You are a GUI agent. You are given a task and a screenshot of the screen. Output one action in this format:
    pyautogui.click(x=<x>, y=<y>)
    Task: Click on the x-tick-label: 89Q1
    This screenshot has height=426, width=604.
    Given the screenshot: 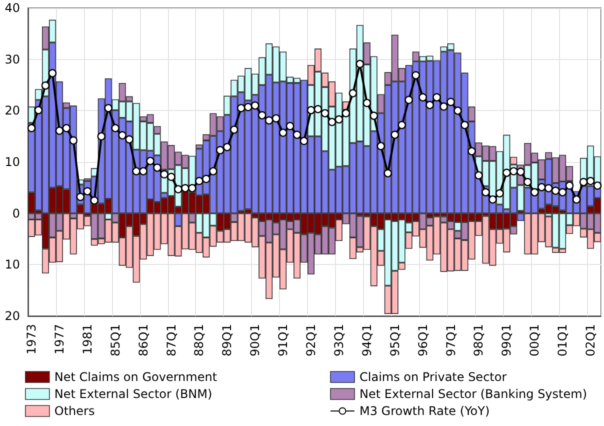 What is the action you would take?
    pyautogui.click(x=227, y=340)
    